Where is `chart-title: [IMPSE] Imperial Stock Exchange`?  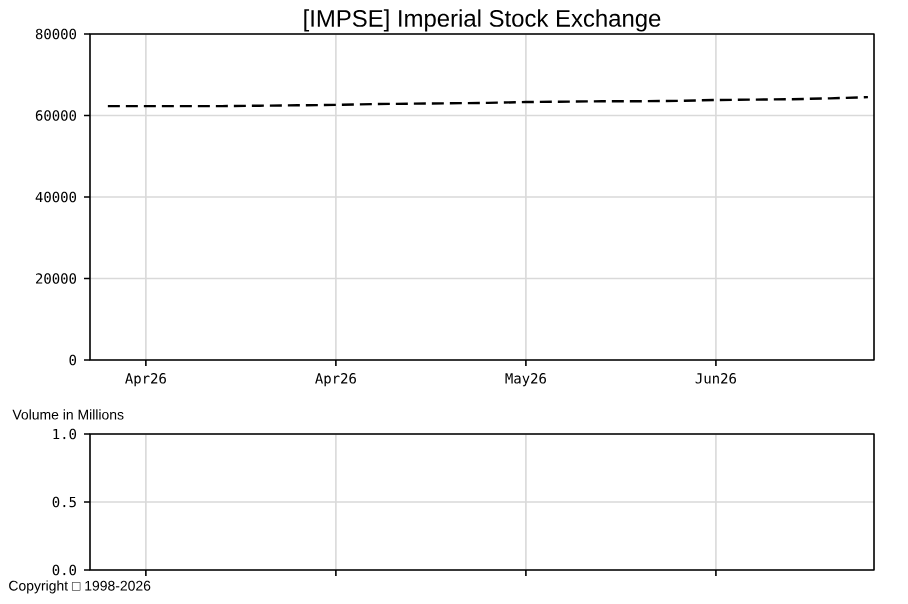 chart-title: [IMPSE] Imperial Stock Exchange is located at coordinates (482, 20).